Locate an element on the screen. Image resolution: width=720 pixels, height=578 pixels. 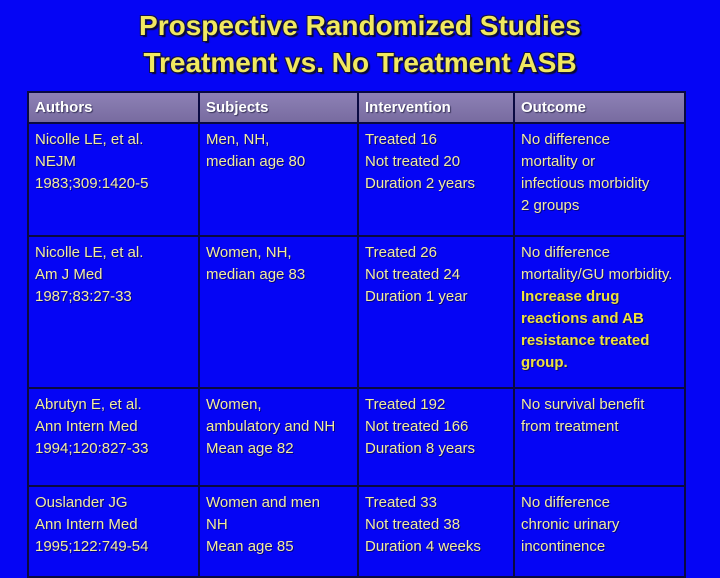
title-line-2: Treatment vs. No Treatment ASB is located at coordinates (360, 62).